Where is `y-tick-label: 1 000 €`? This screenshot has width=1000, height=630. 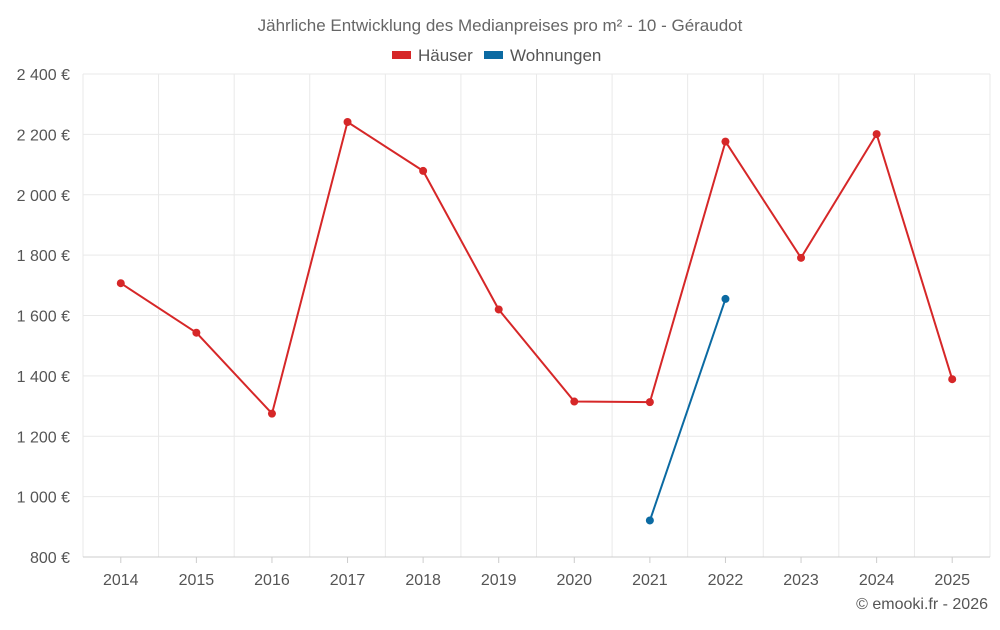
y-tick-label: 1 000 € is located at coordinates (43, 498).